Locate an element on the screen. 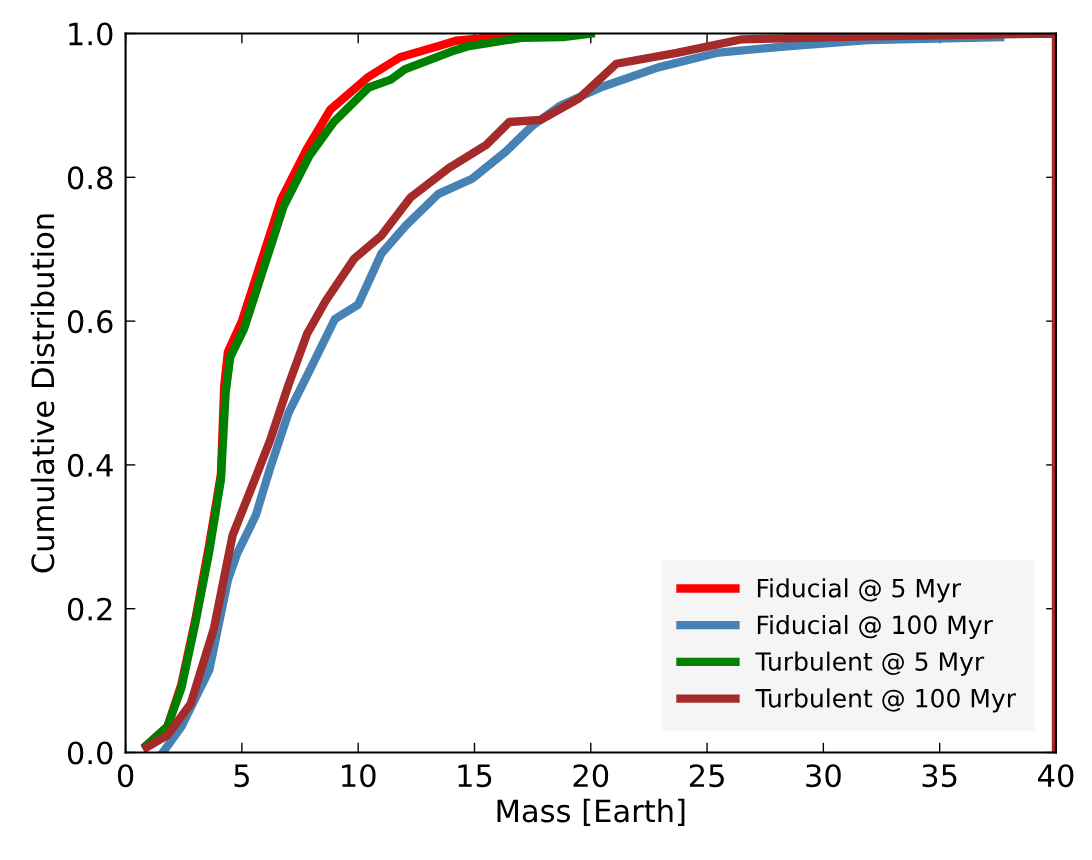  x-tick-label: 0 is located at coordinates (125, 776).